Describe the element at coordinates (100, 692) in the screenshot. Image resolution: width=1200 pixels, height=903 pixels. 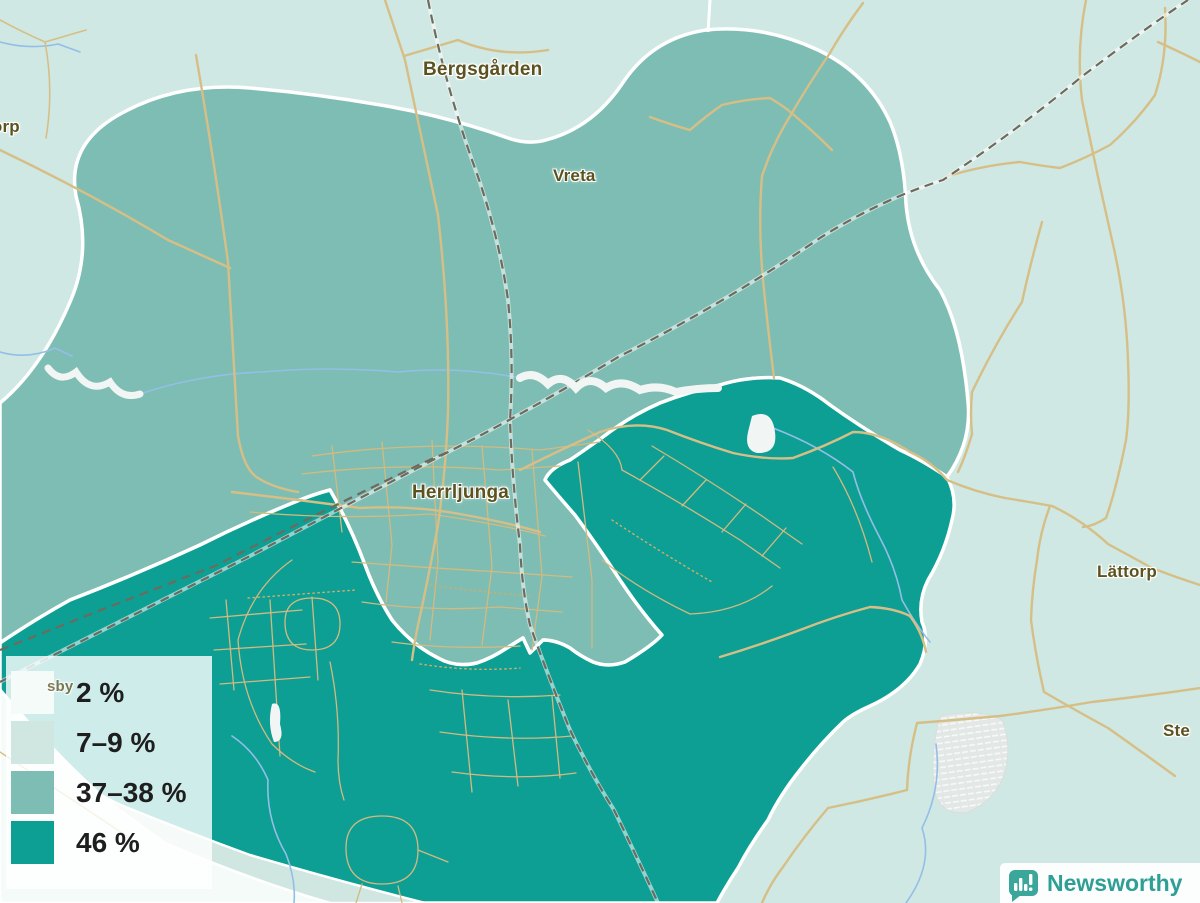
I see `legend-label: 2 %` at that location.